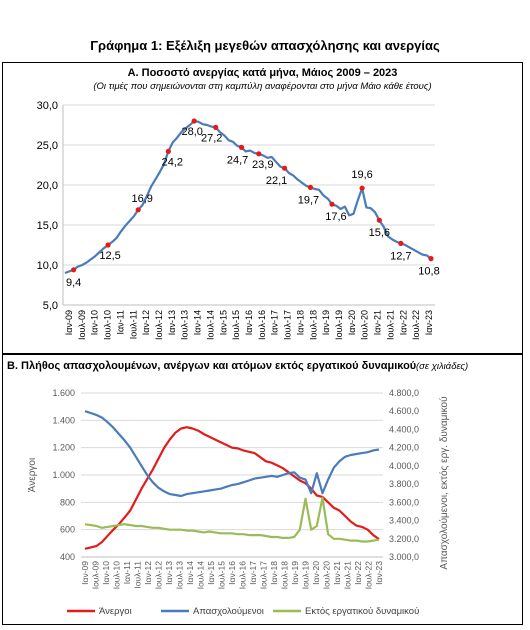  What do you see at coordinates (404, 393) in the screenshot?
I see `chart-b-y2-tick: 4.800,0` at bounding box center [404, 393].